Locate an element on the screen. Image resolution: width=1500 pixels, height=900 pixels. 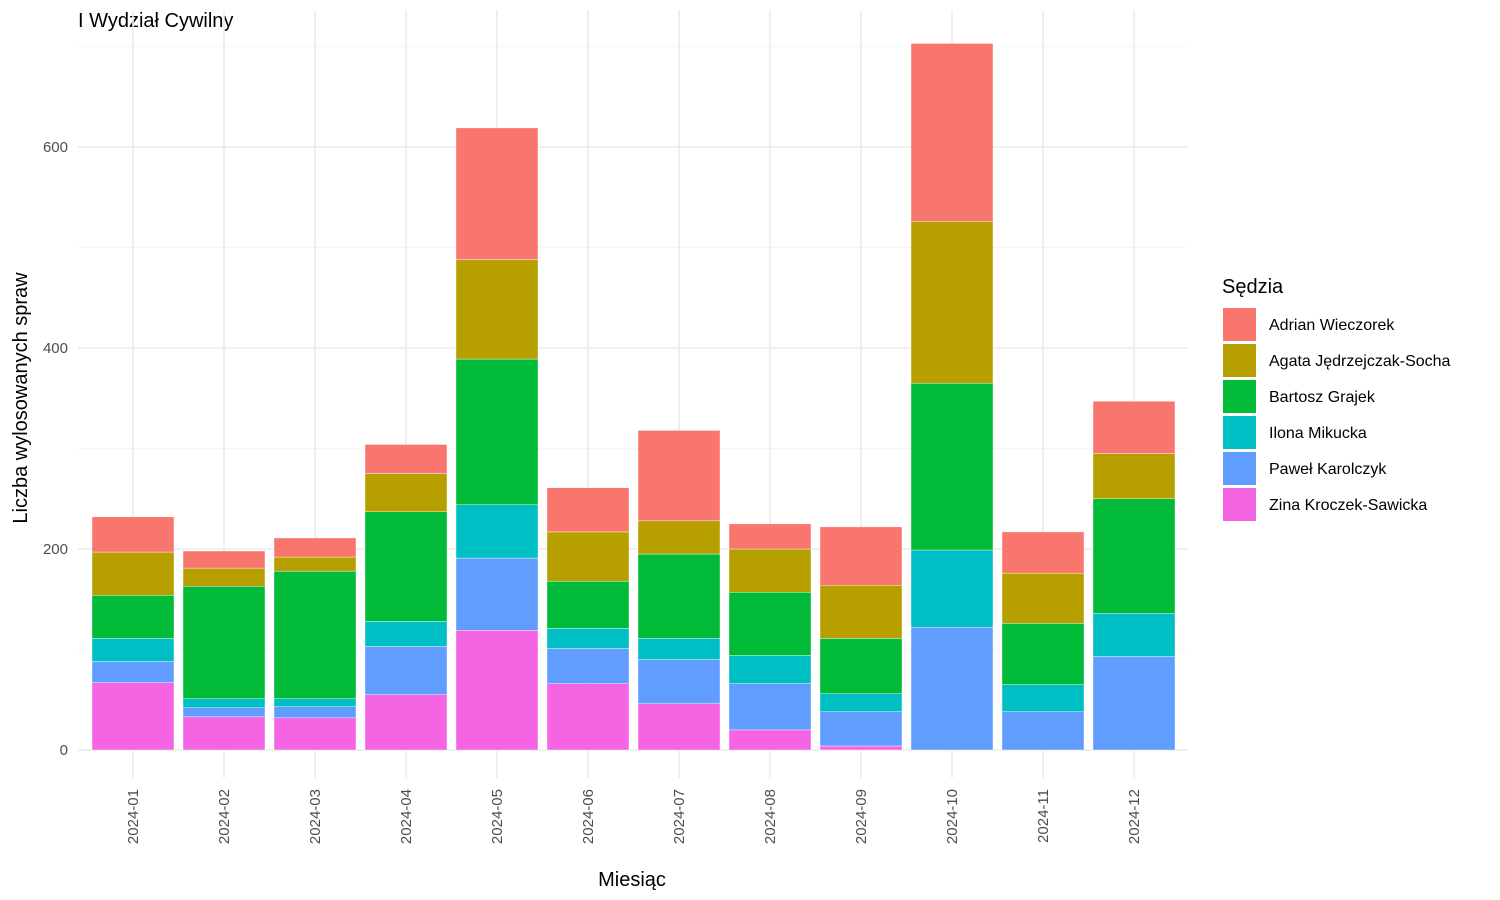
x-tick-label: 2024-05 is located at coordinates (497, 816).